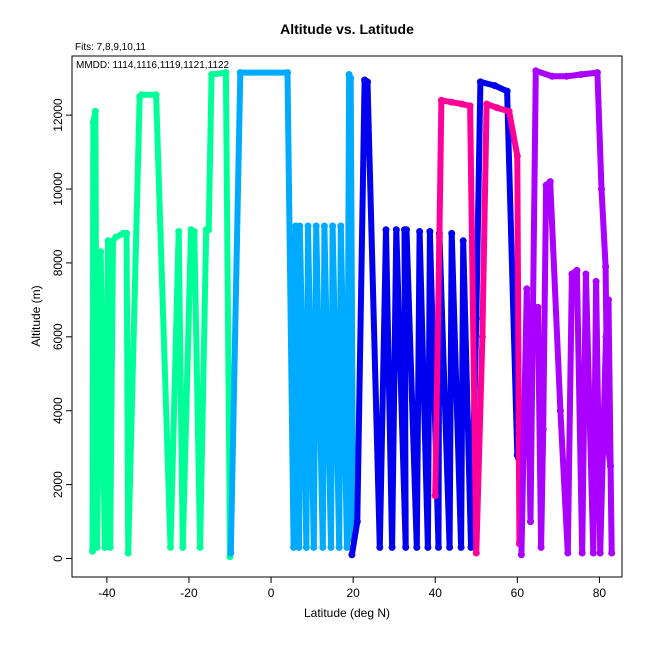 The width and height of the screenshot is (650, 655). What do you see at coordinates (600, 593) in the screenshot?
I see `x-tick-label: 80` at bounding box center [600, 593].